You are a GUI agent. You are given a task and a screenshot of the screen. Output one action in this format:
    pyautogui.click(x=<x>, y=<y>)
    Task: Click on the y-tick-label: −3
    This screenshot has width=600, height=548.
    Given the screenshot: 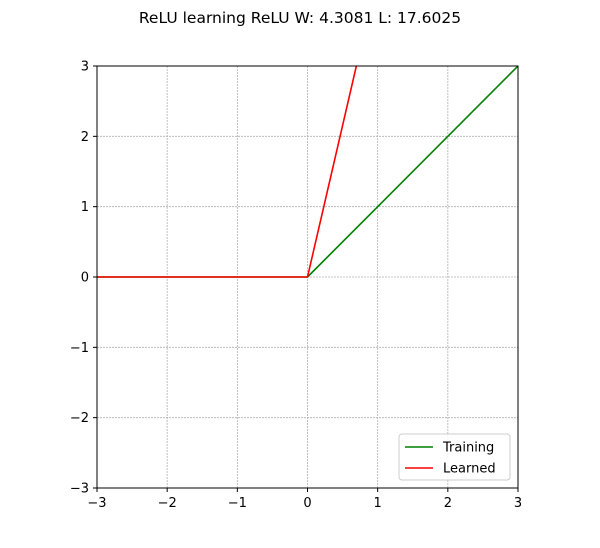 What is the action you would take?
    pyautogui.click(x=79, y=489)
    